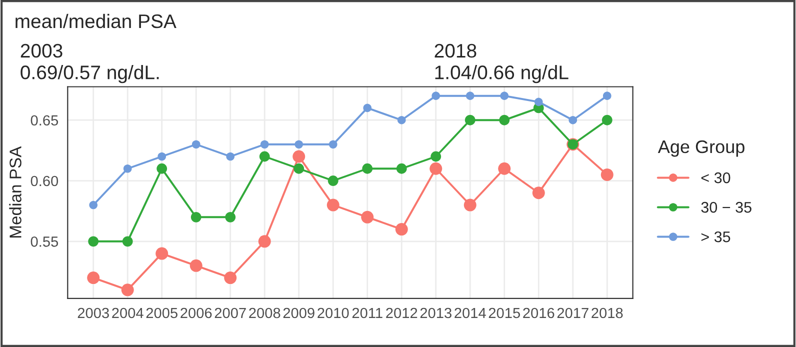  Describe the element at coordinates (715, 178) in the screenshot. I see `legend-label: < 30` at that location.